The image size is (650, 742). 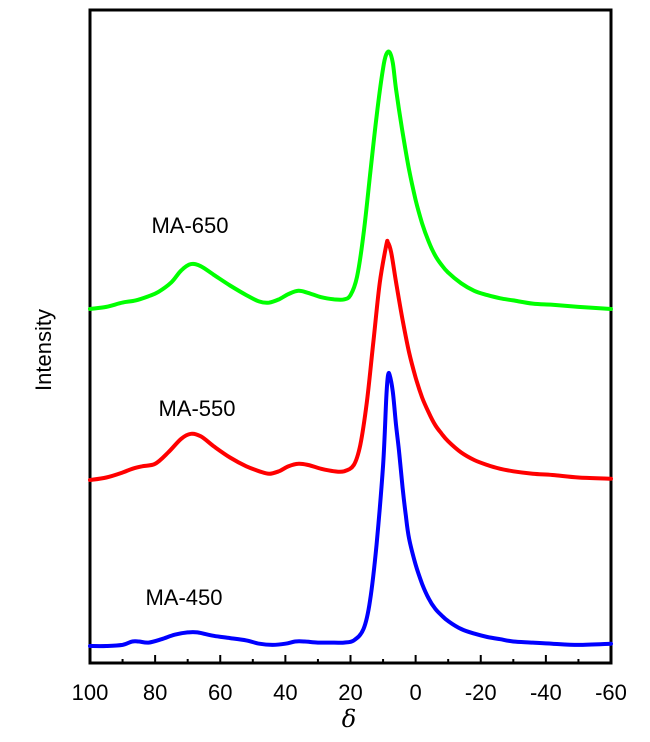 I want to click on x-tick-label: 60, so click(x=220, y=692).